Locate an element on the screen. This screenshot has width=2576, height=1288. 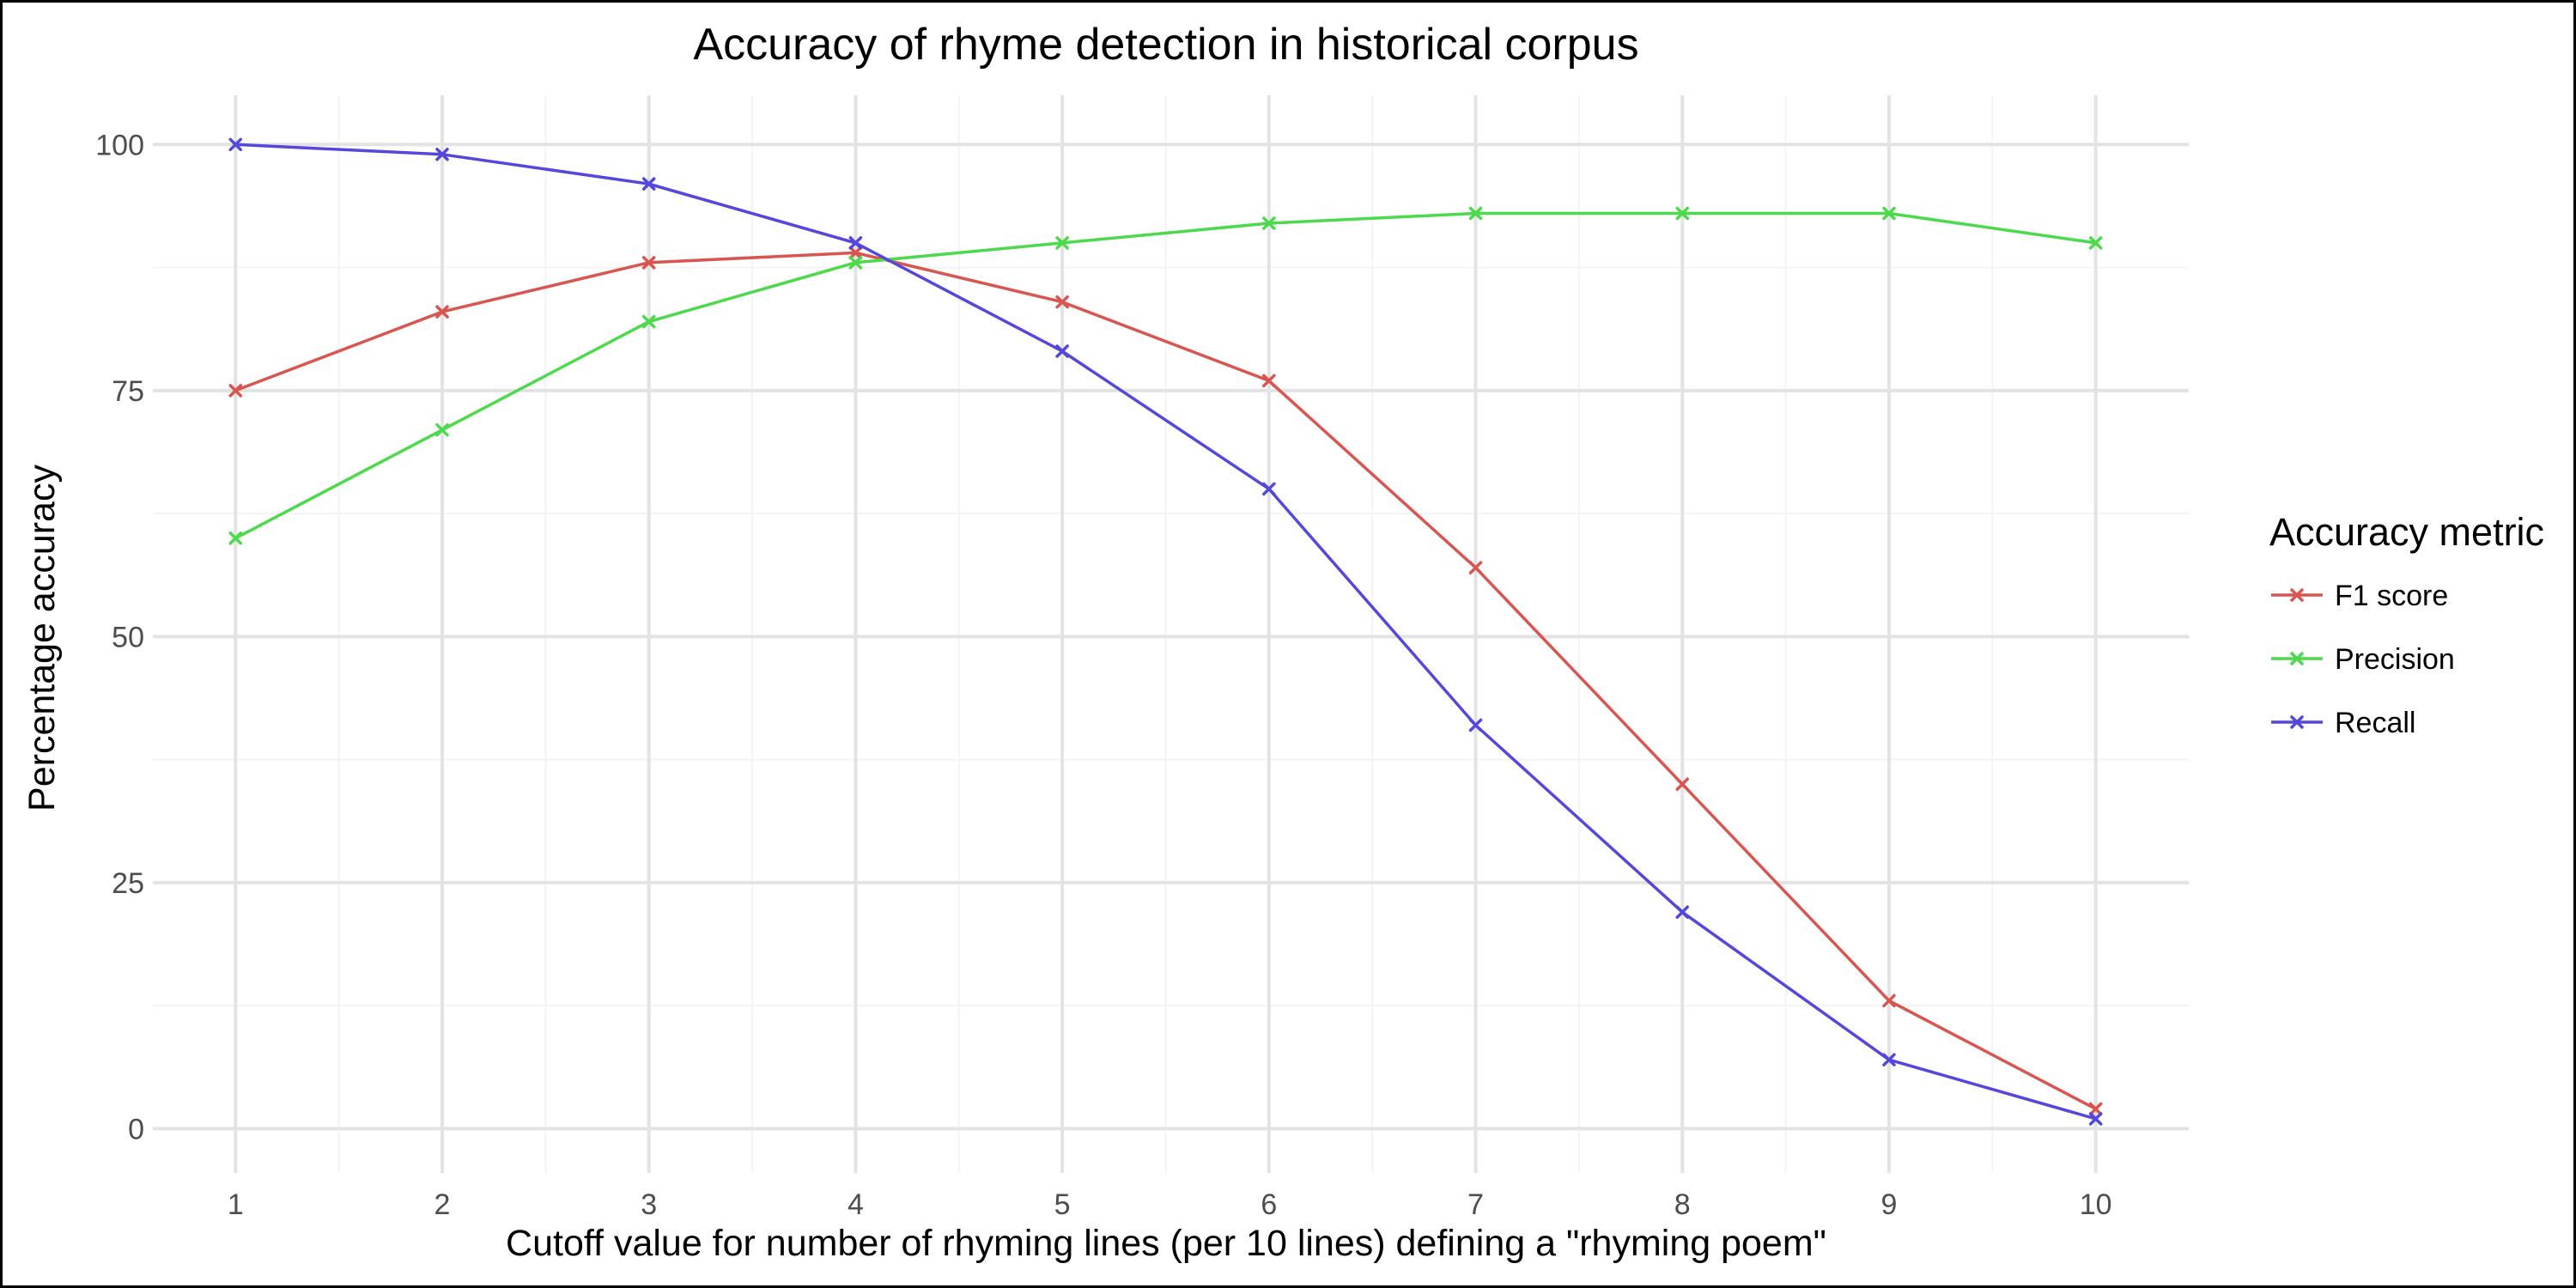
x-tick-label: 10 is located at coordinates (2096, 1204).